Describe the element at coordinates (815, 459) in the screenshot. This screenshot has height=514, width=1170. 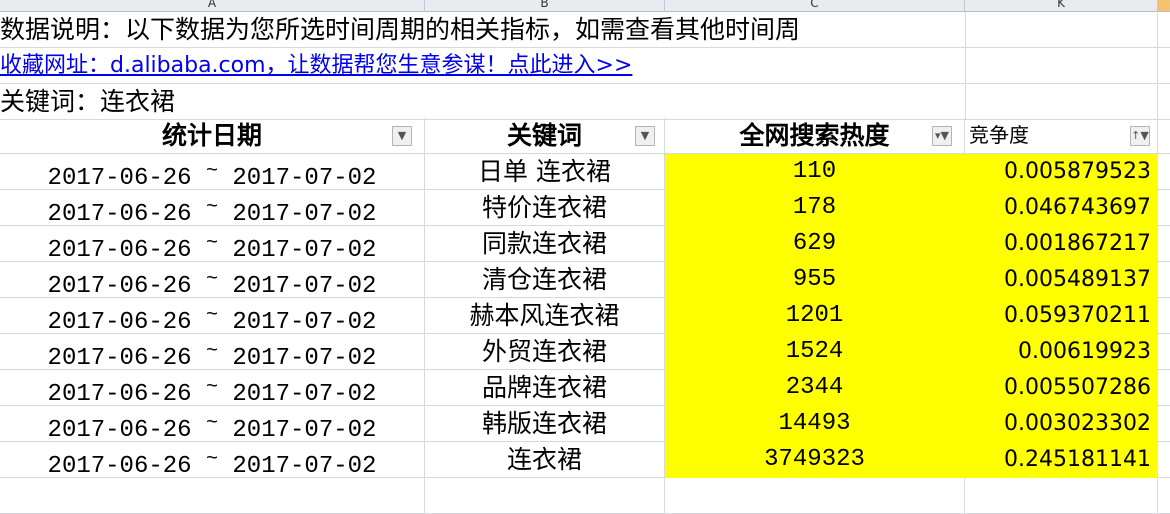
I see `heat-cell: 3749323` at that location.